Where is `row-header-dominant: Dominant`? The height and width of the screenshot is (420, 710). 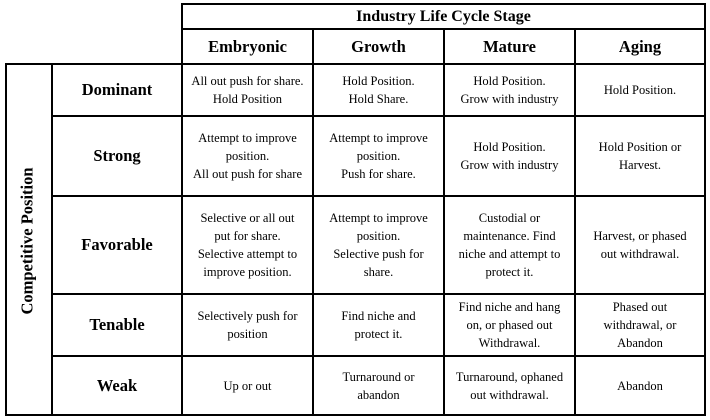
row-header-dominant: Dominant is located at coordinates (117, 90).